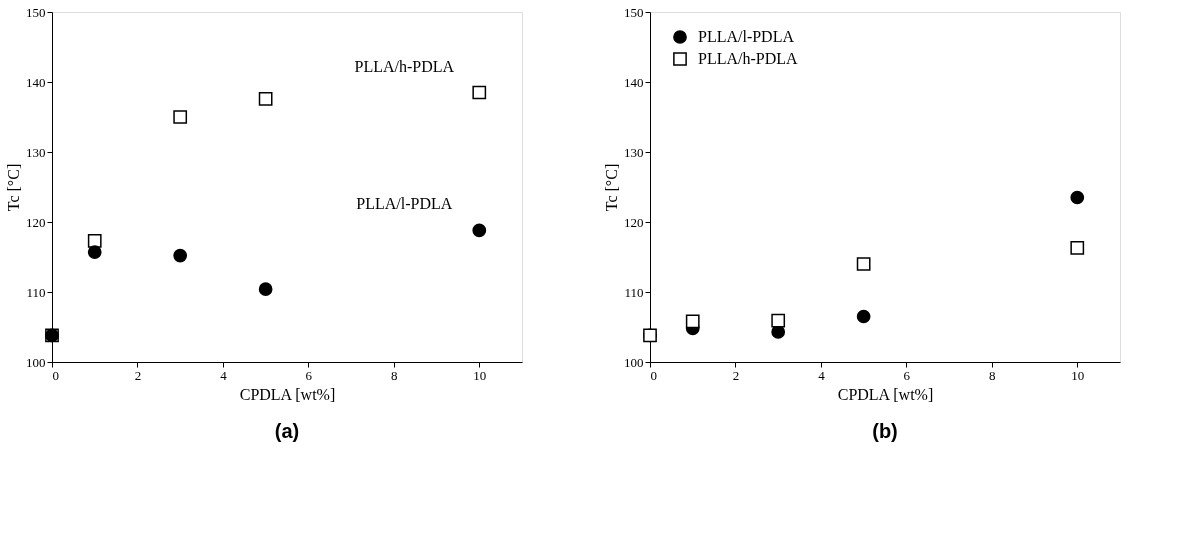 The height and width of the screenshot is (540, 1202). Describe the element at coordinates (287, 431) in the screenshot. I see `text: (a)` at that location.